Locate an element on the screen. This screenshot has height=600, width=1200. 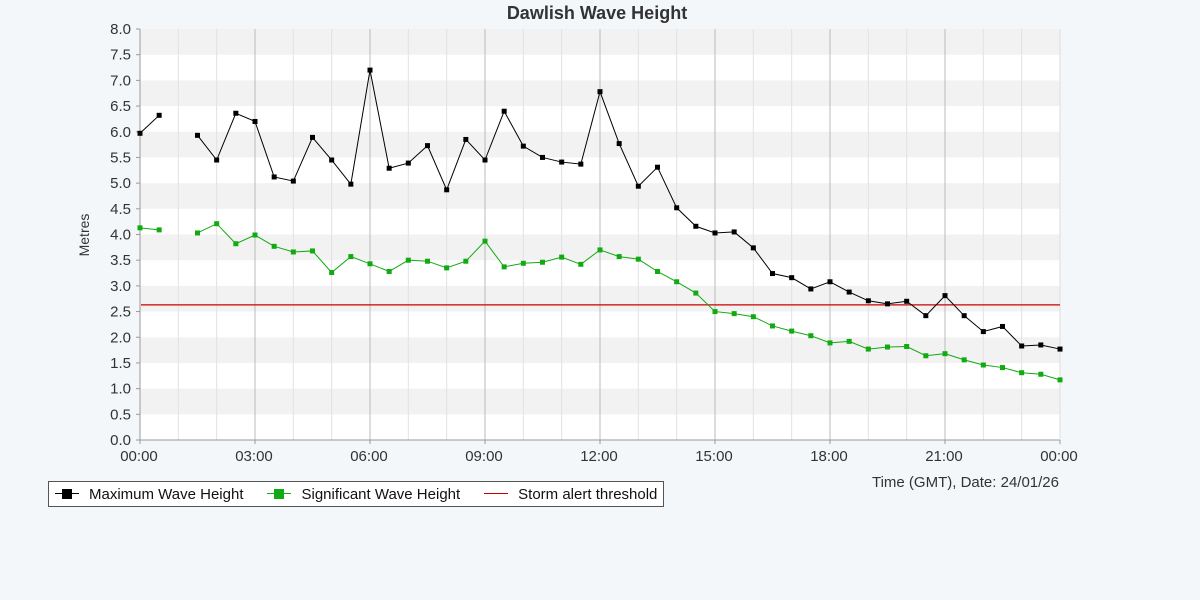
legend-label-significant: Significant Wave Height is located at coordinates (381, 494).